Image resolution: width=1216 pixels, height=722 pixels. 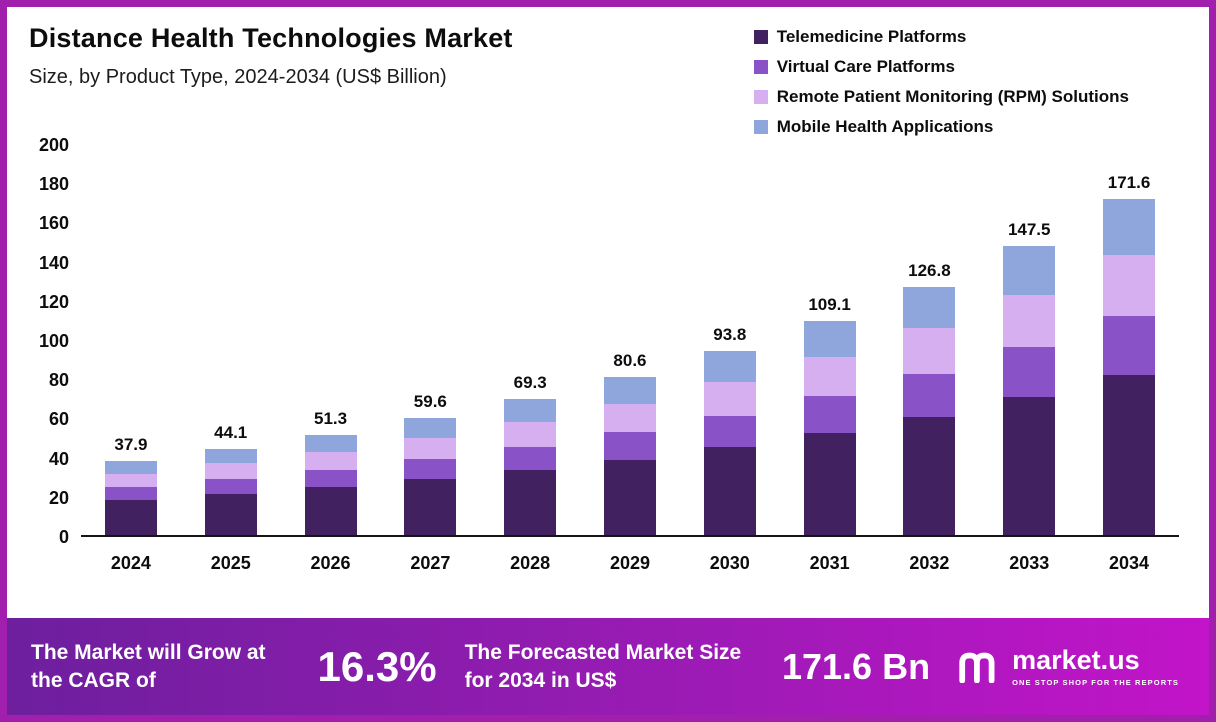 What do you see at coordinates (53, 145) in the screenshot?
I see `y-tick-label: 200` at bounding box center [53, 145].